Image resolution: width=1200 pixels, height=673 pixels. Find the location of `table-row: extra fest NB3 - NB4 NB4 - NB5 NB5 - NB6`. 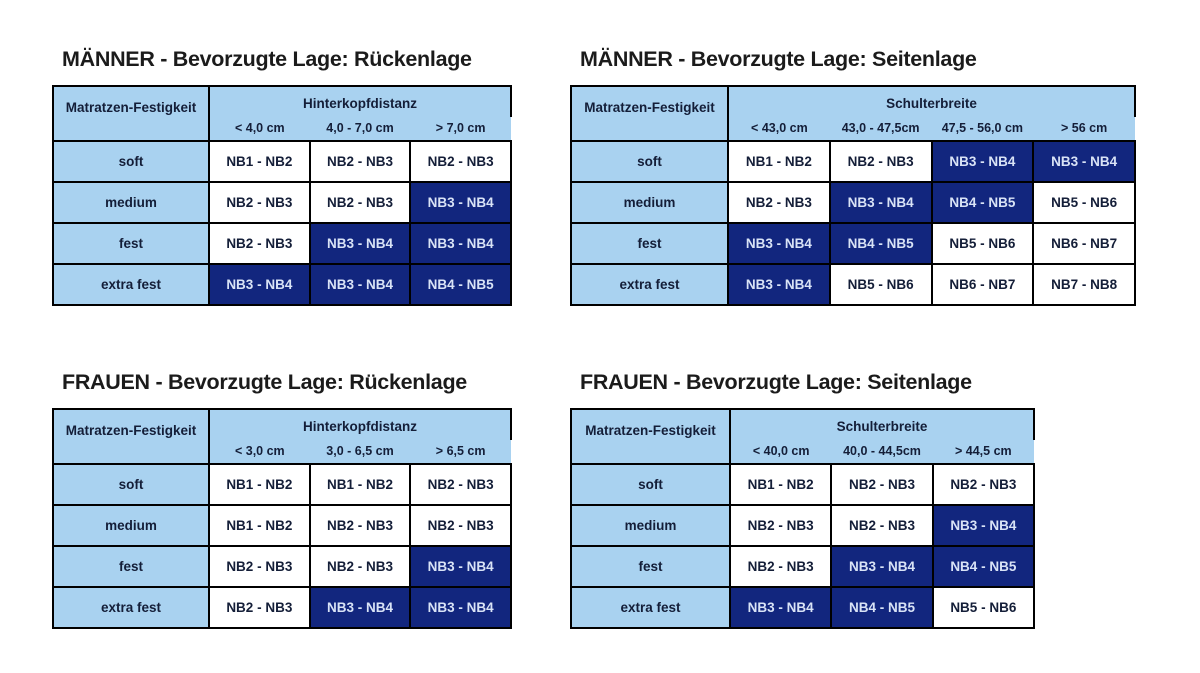

table-row: extra fest NB3 - NB4 NB4 - NB5 NB5 - NB6 is located at coordinates (803, 607).